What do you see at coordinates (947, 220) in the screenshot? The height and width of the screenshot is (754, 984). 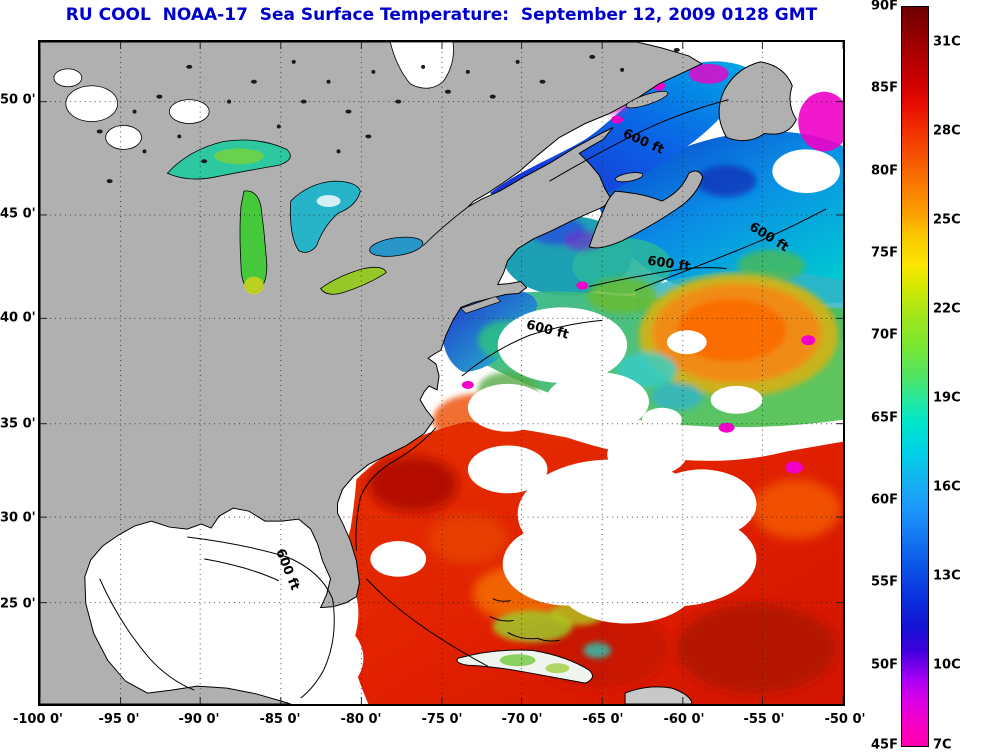 I see `colorbar-c-label: 25C` at bounding box center [947, 220].